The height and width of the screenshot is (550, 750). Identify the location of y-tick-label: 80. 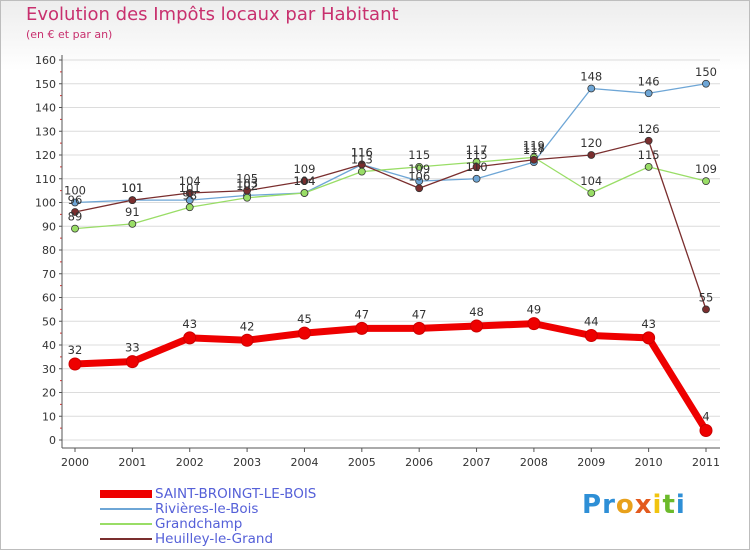
(49, 250).